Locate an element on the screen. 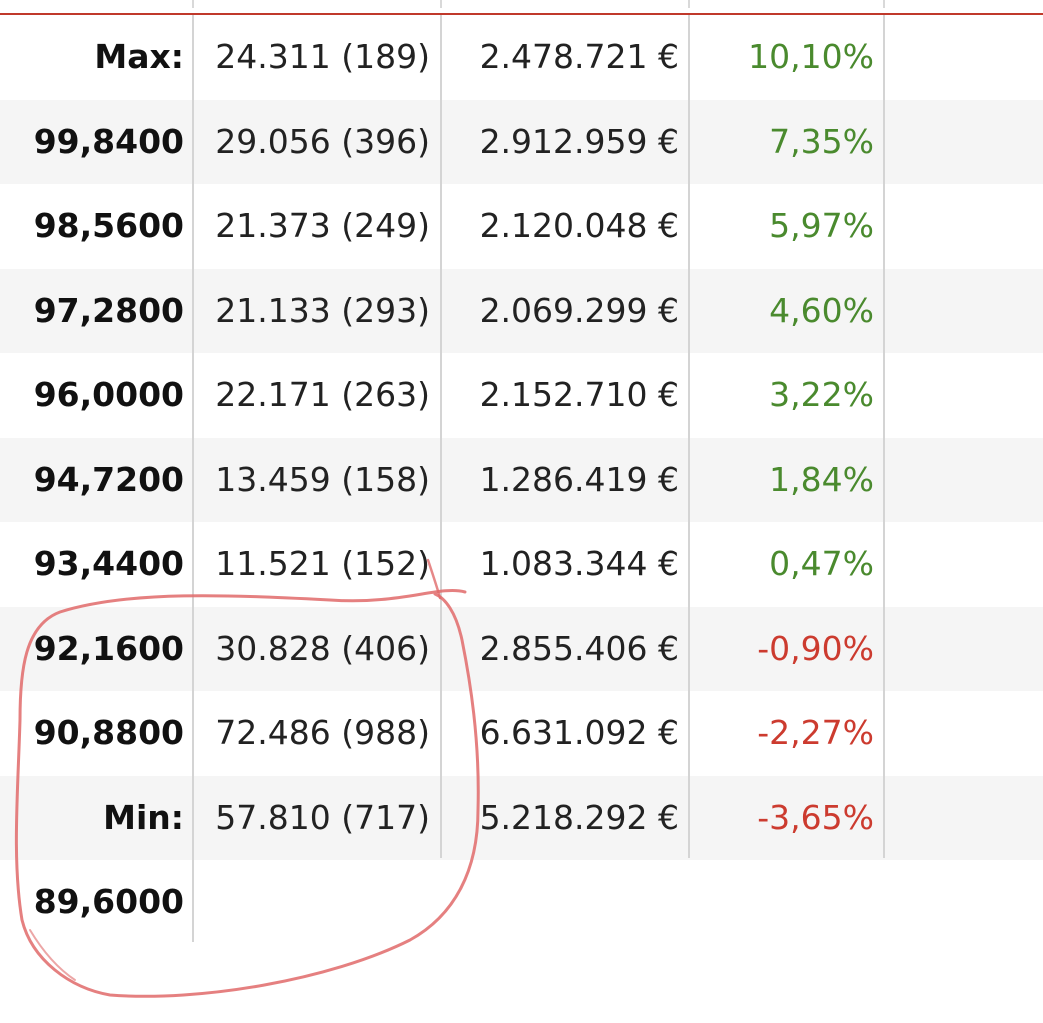 The width and height of the screenshot is (1043, 1023). change-percent-cell: -3,65% is located at coordinates (815, 817).